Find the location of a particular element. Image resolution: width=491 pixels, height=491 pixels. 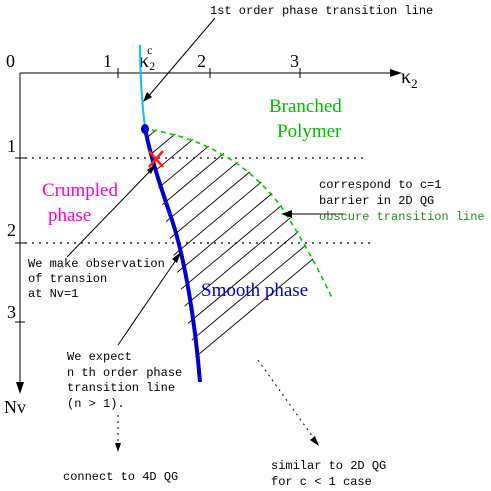

y-tick-label-2: 2 is located at coordinates (11, 230).